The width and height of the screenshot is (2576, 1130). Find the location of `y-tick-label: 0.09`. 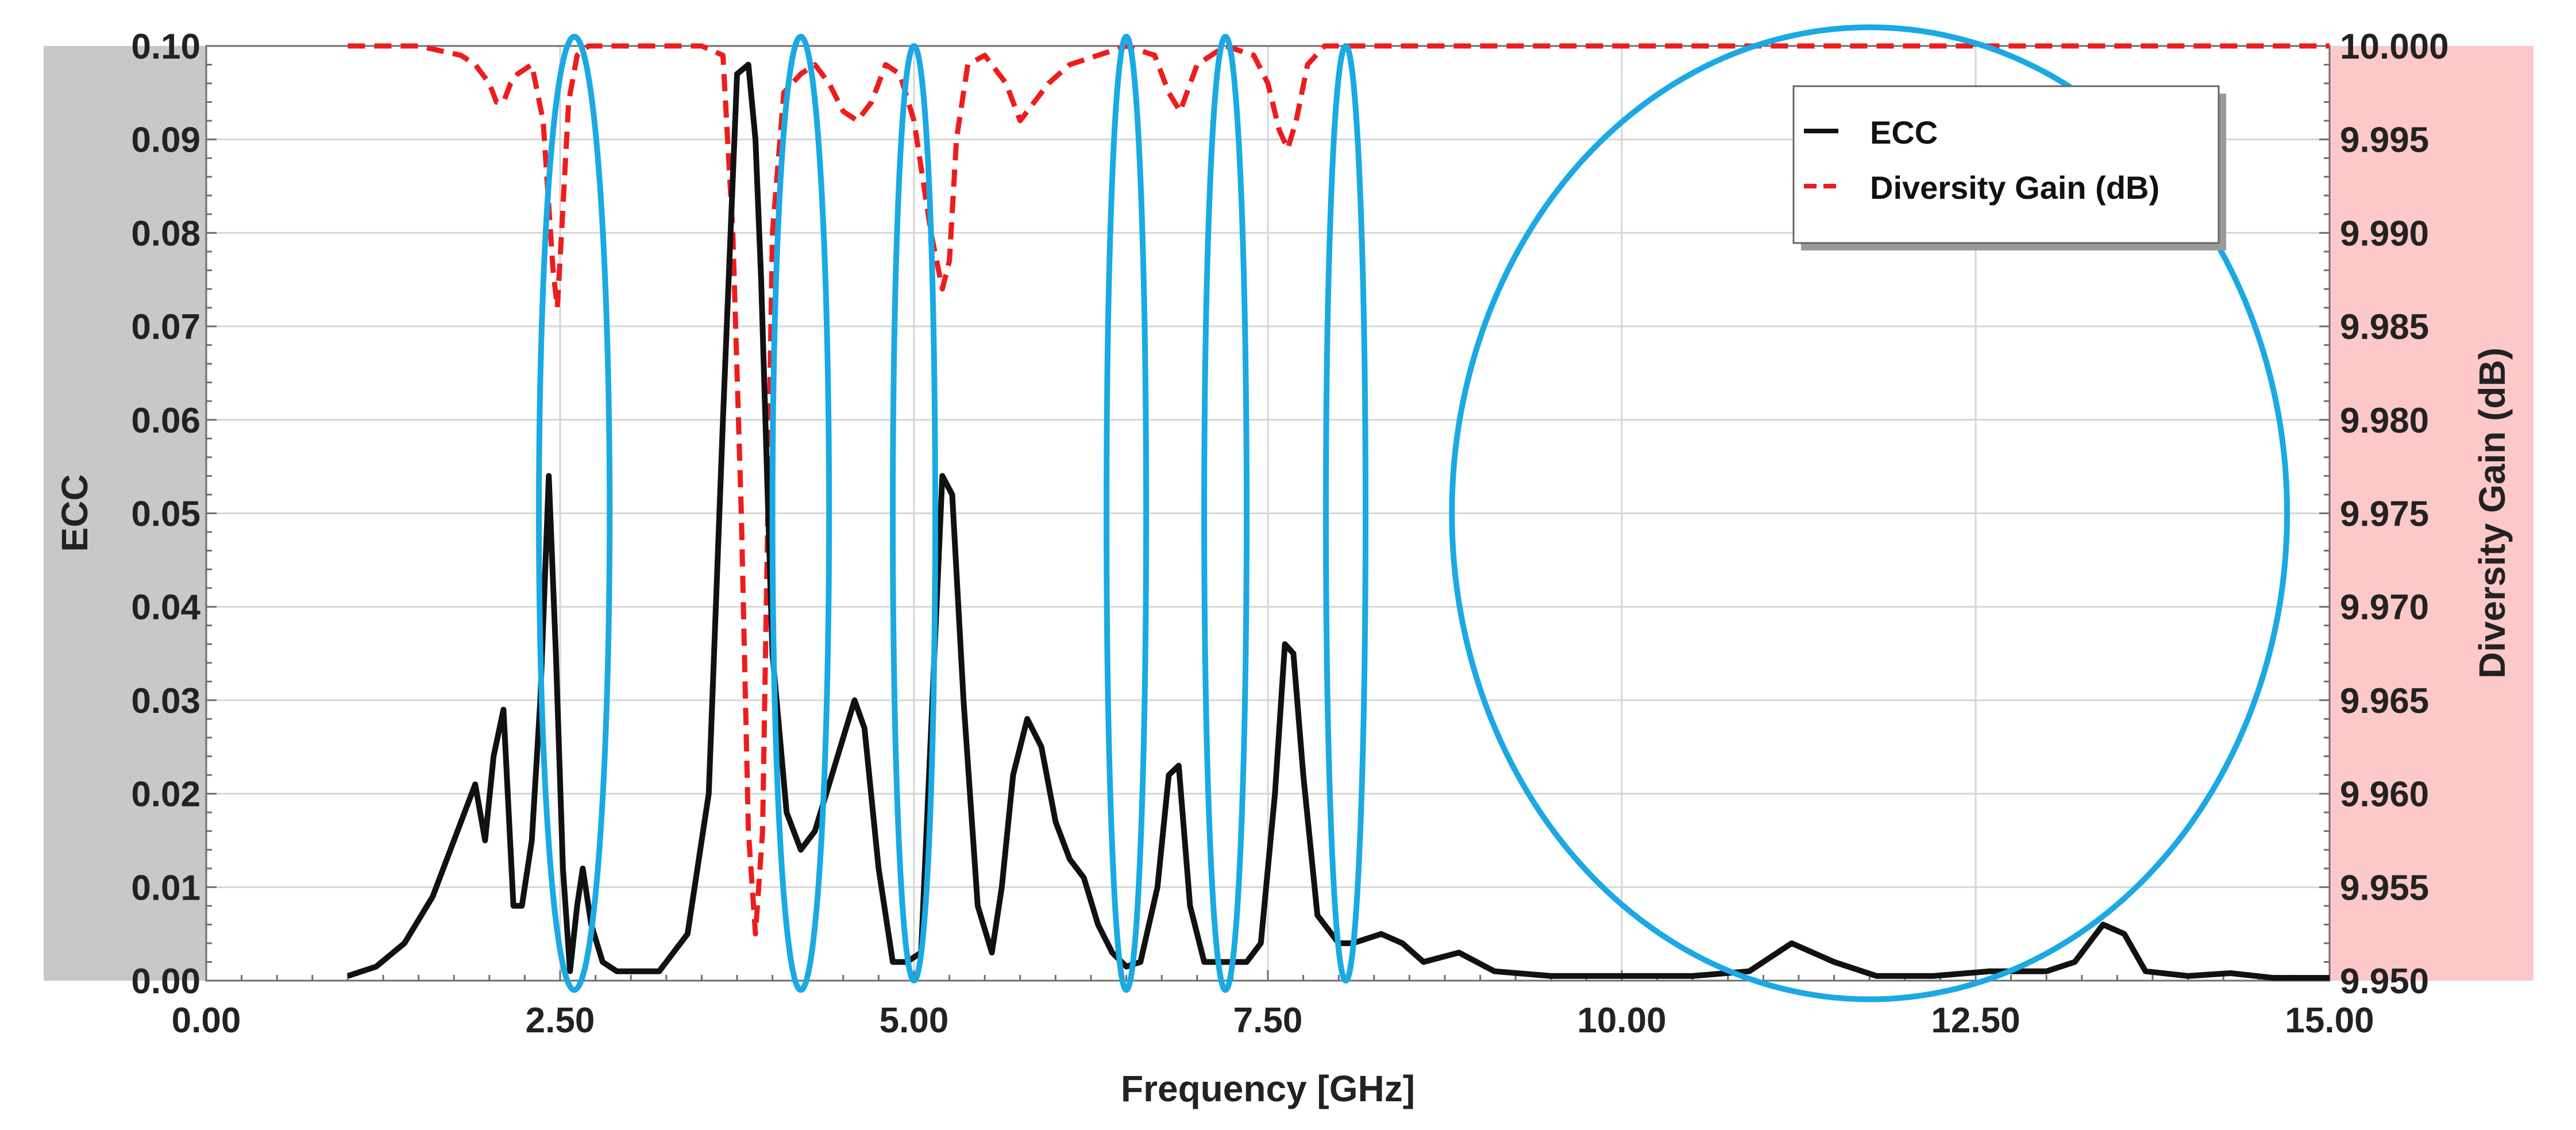

y-tick-label: 0.09 is located at coordinates (165, 140).